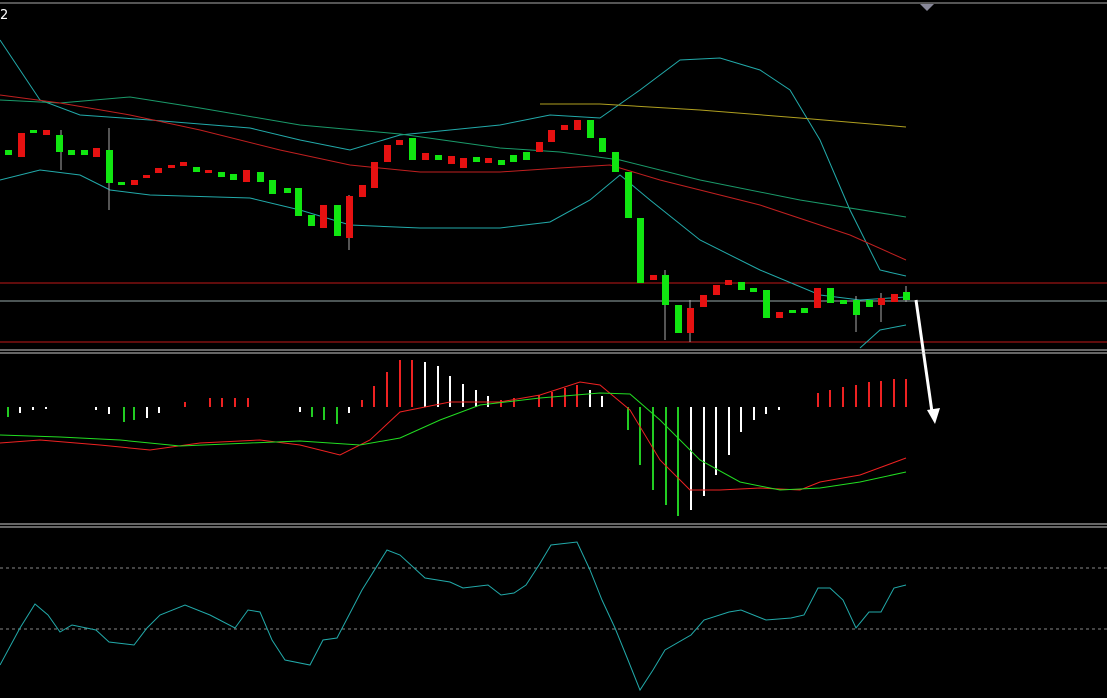 Image resolution: width=1107 pixels, height=698 pixels. I want to click on arrow, so click(924, 356).